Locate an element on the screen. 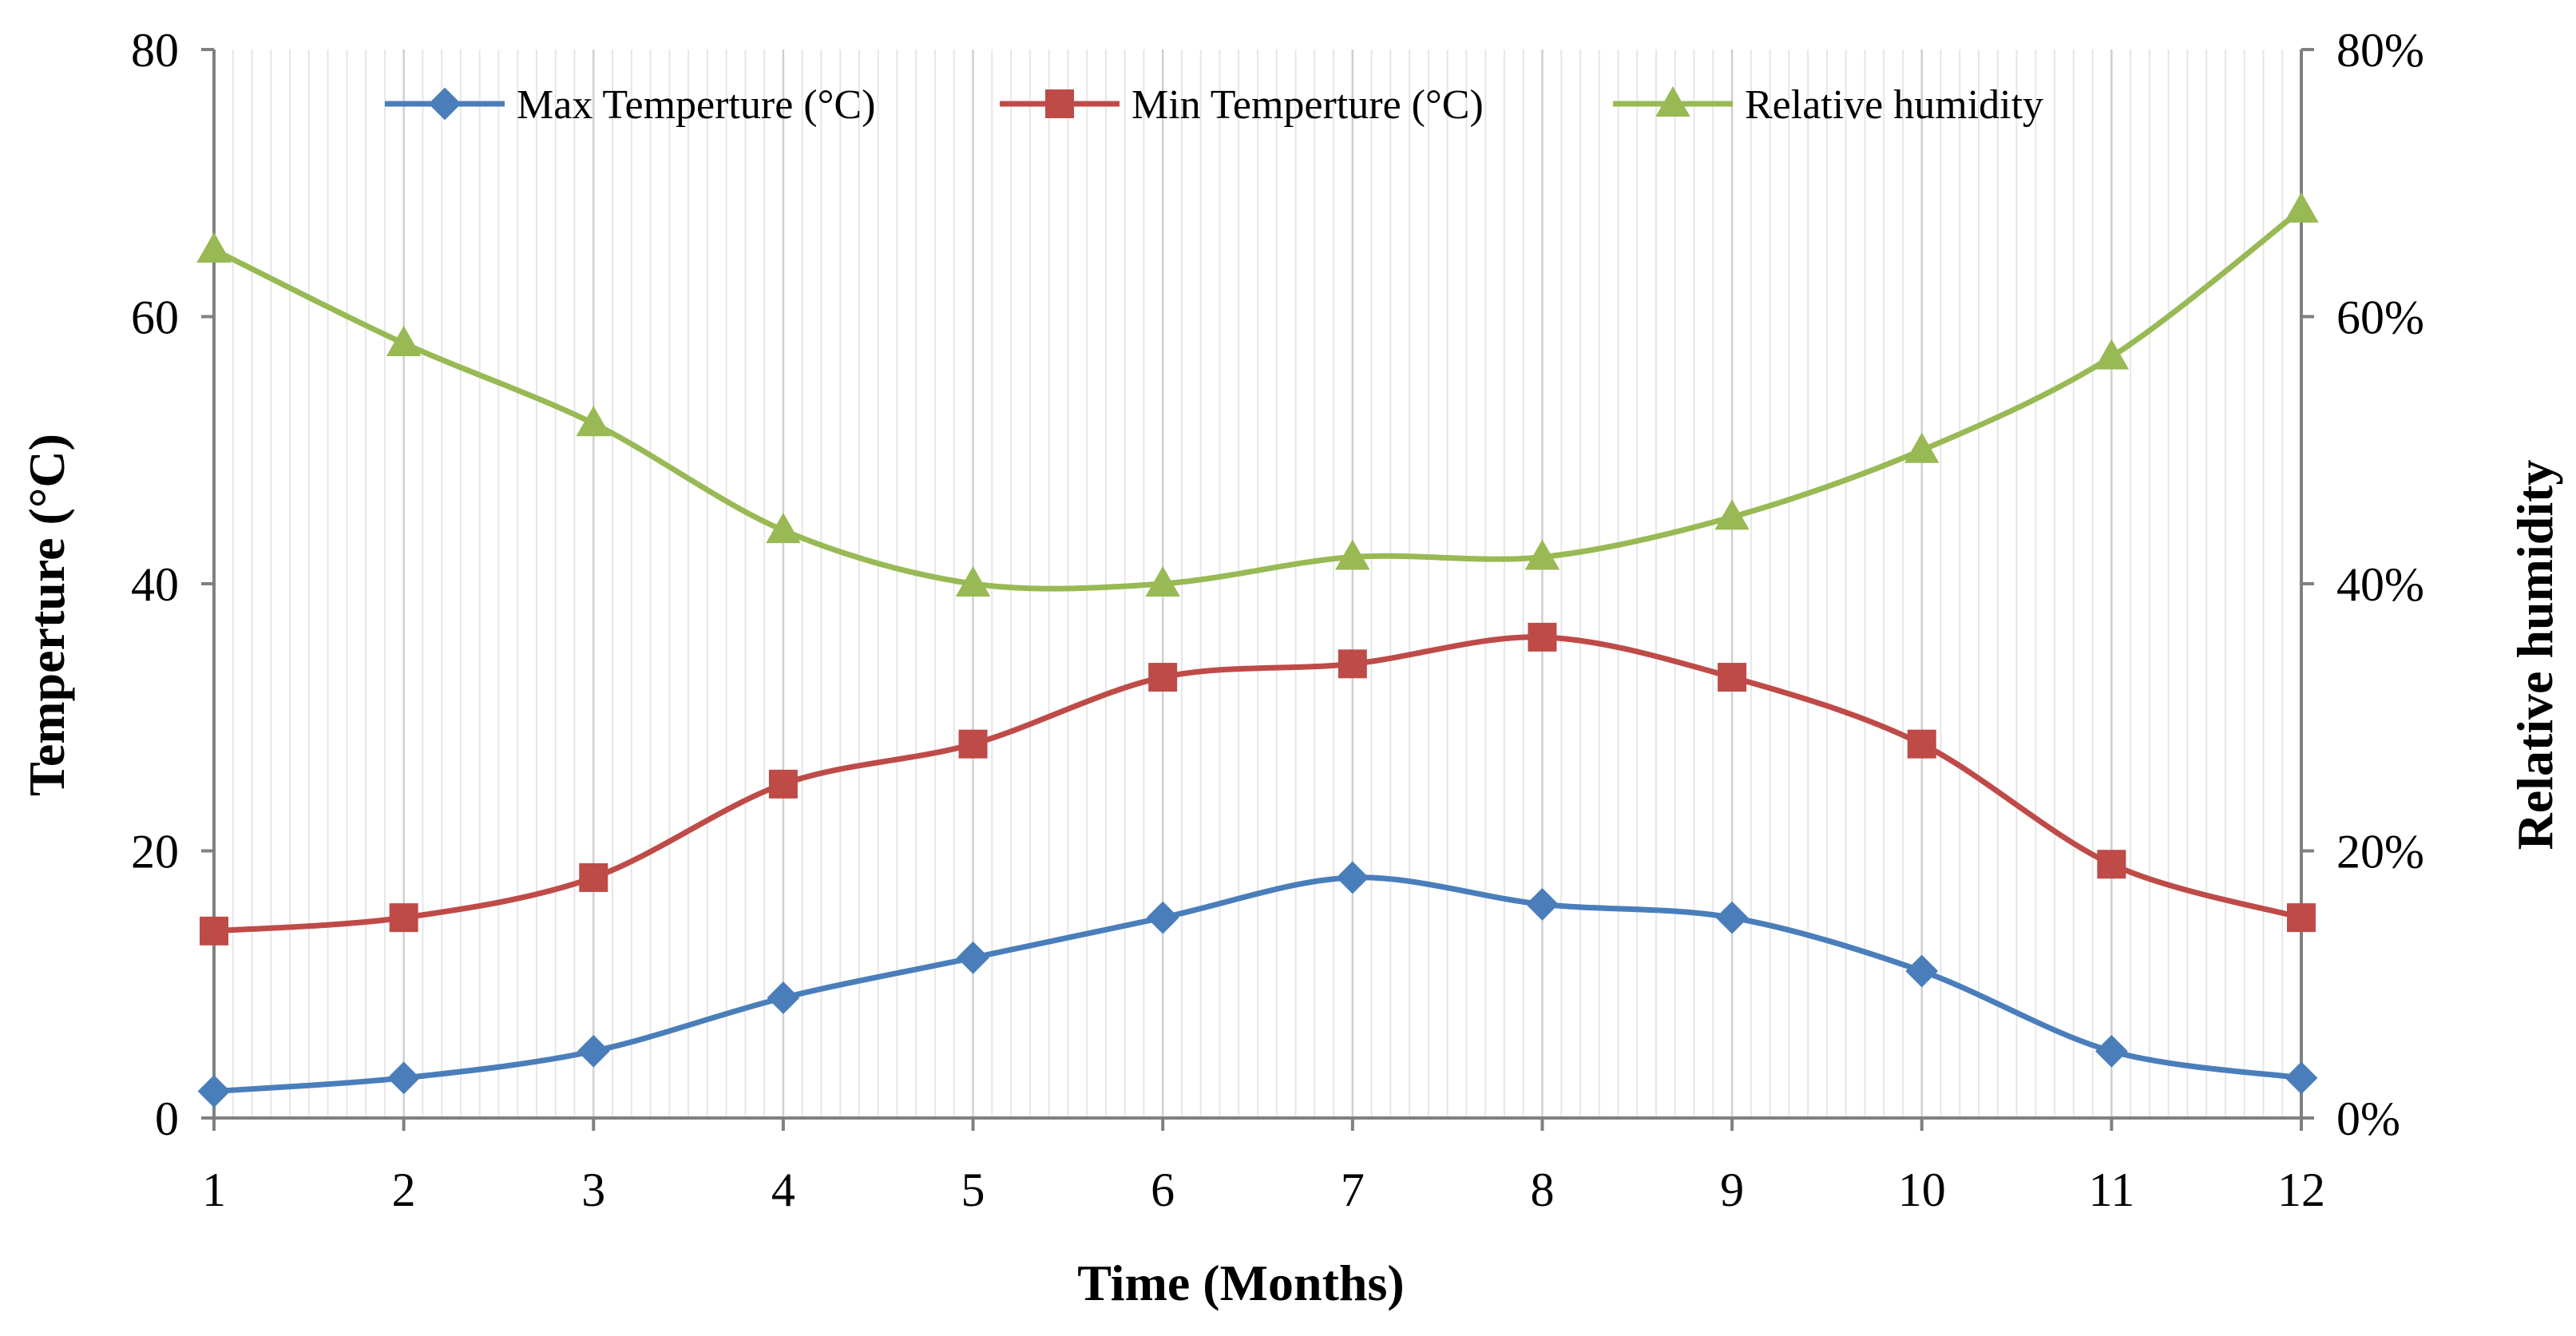  x-tick-label: 6 is located at coordinates (1163, 1190).